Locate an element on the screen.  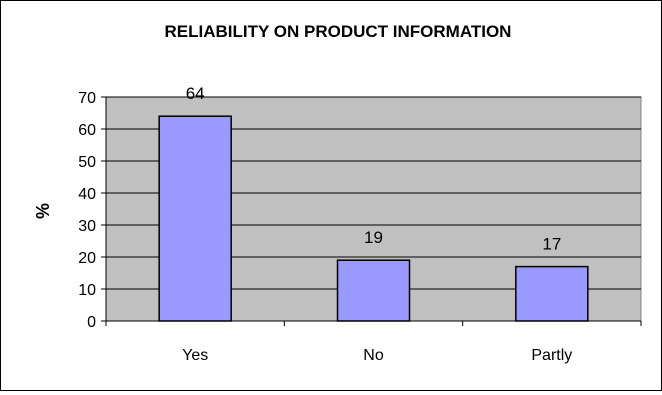
x-tick-label: Yes is located at coordinates (195, 355).